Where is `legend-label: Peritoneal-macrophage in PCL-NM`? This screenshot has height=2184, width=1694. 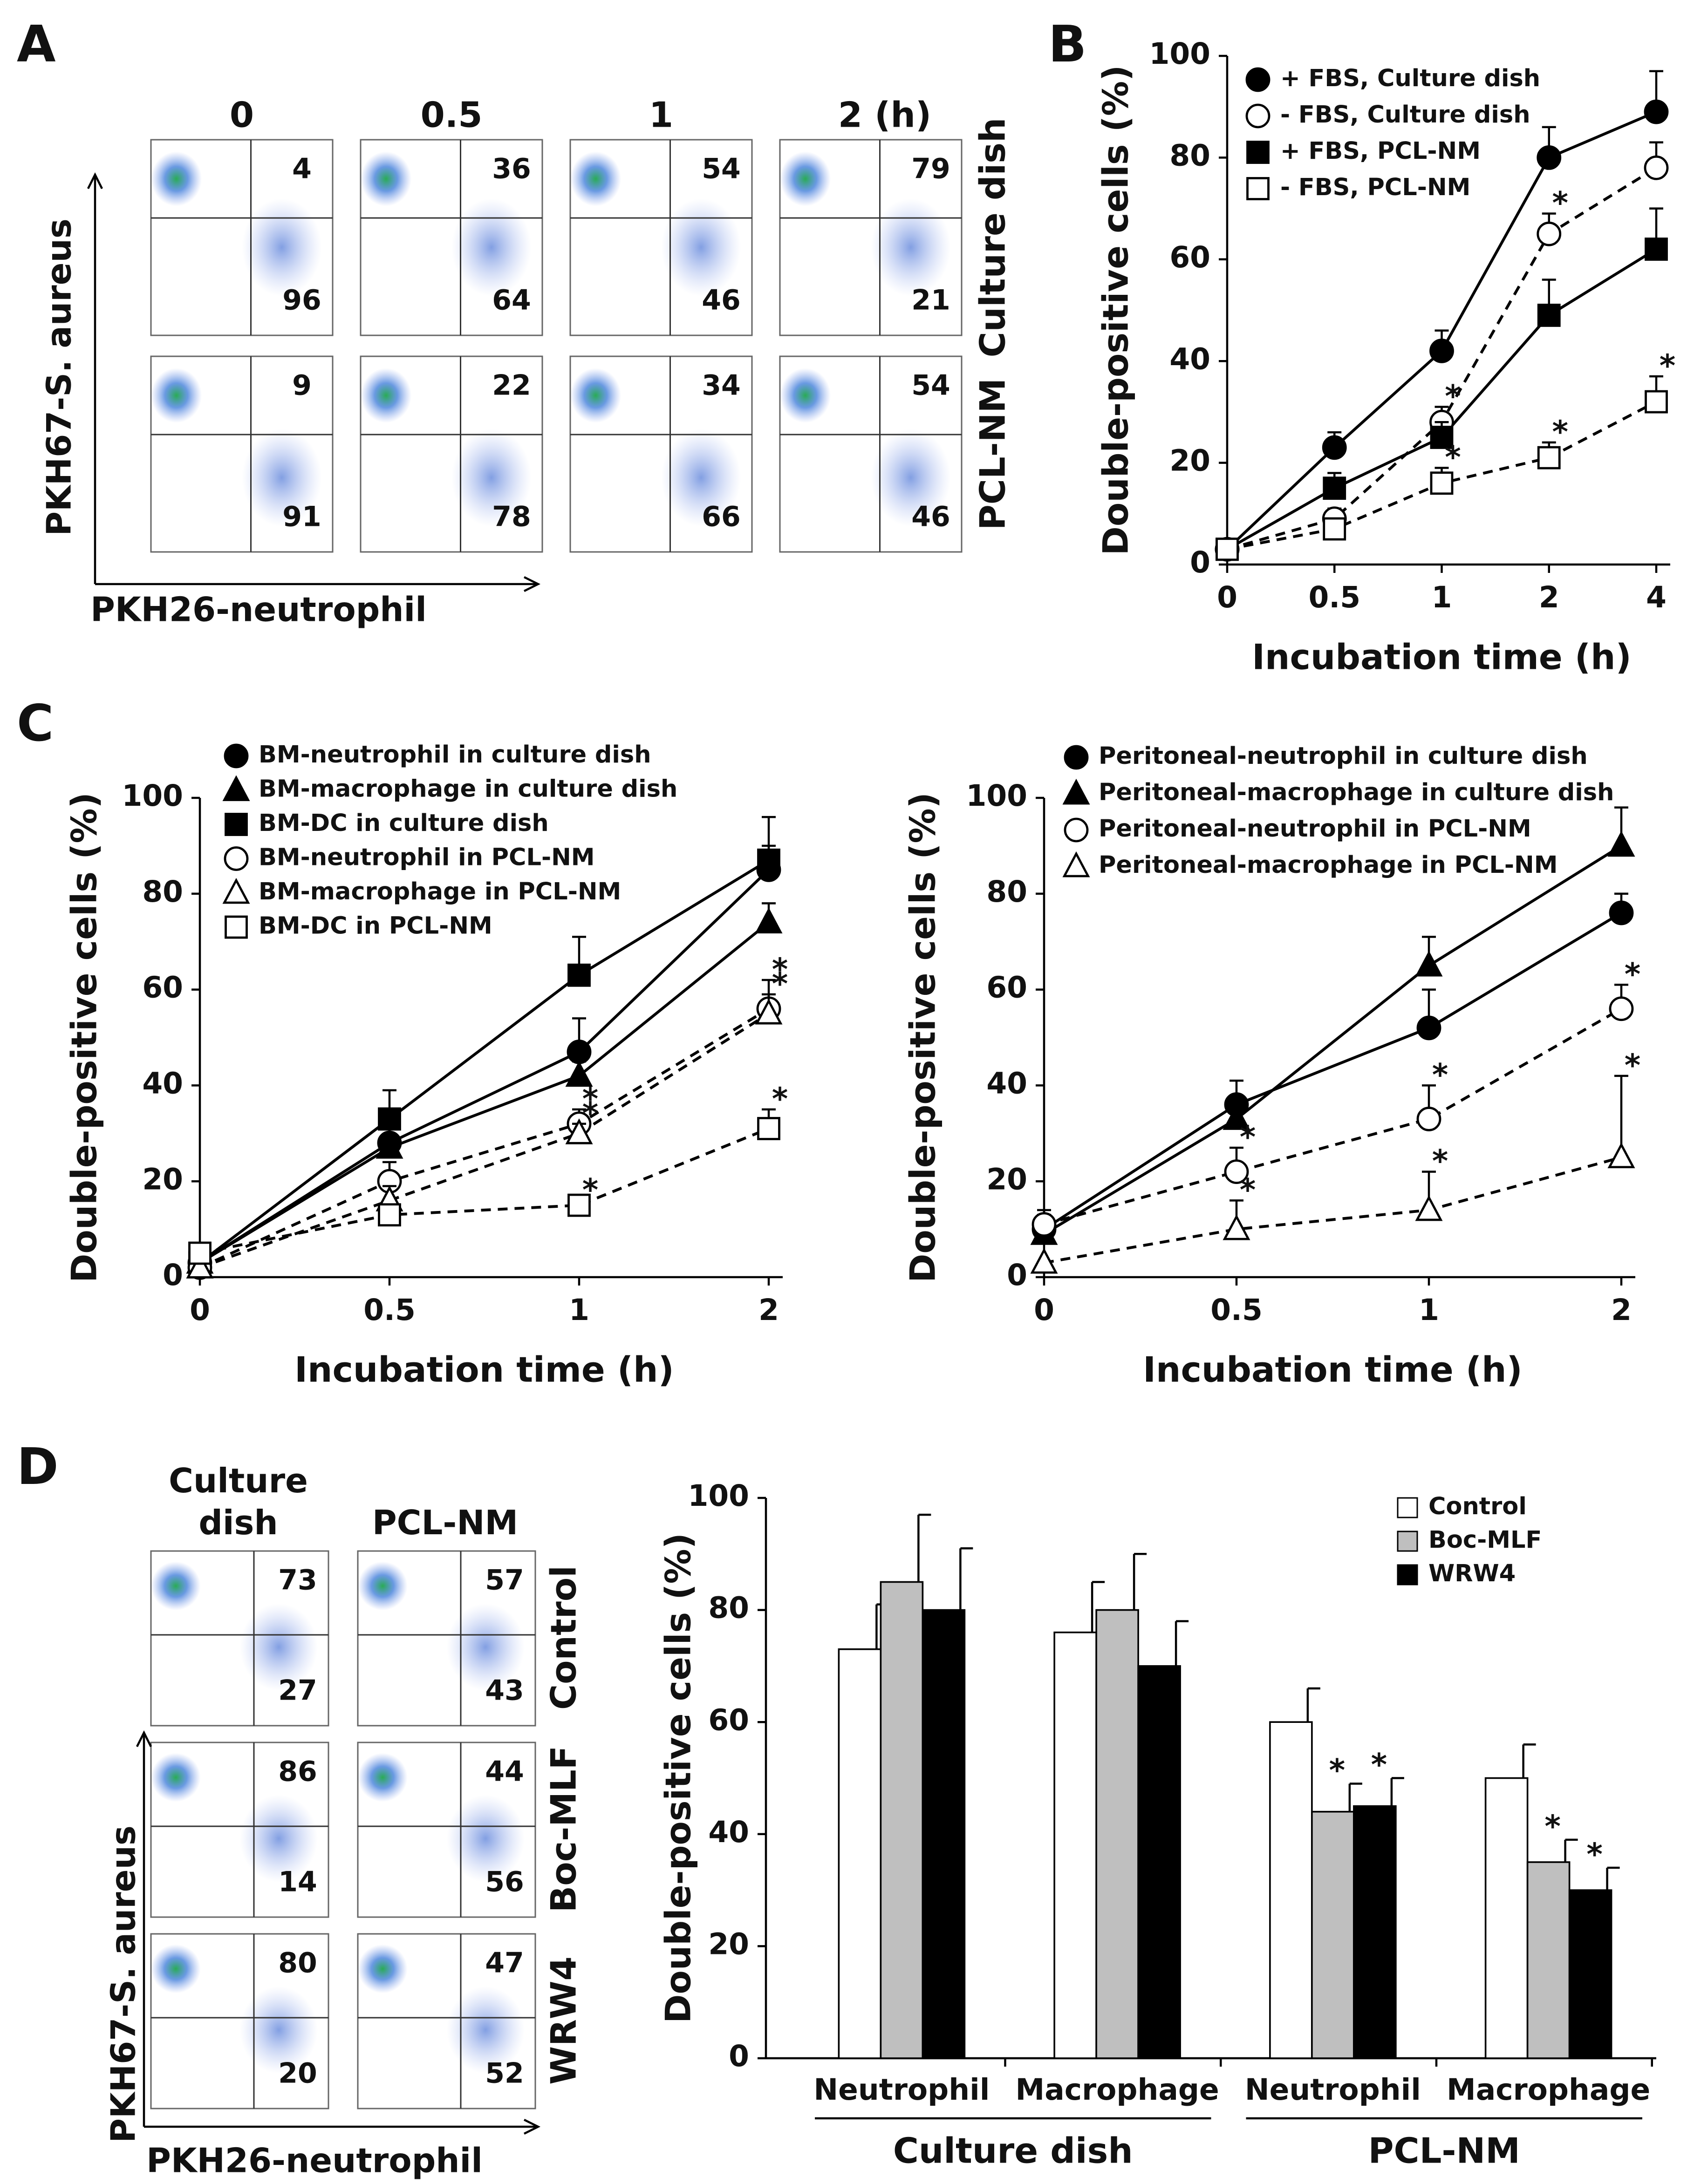
legend-label: Peritoneal-macrophage in PCL-NM is located at coordinates (1329, 865).